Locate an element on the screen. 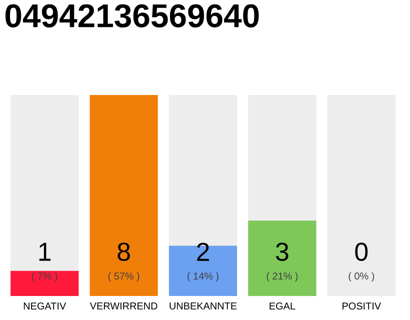  x-tick-label: UNBEKANNTE is located at coordinates (203, 306).